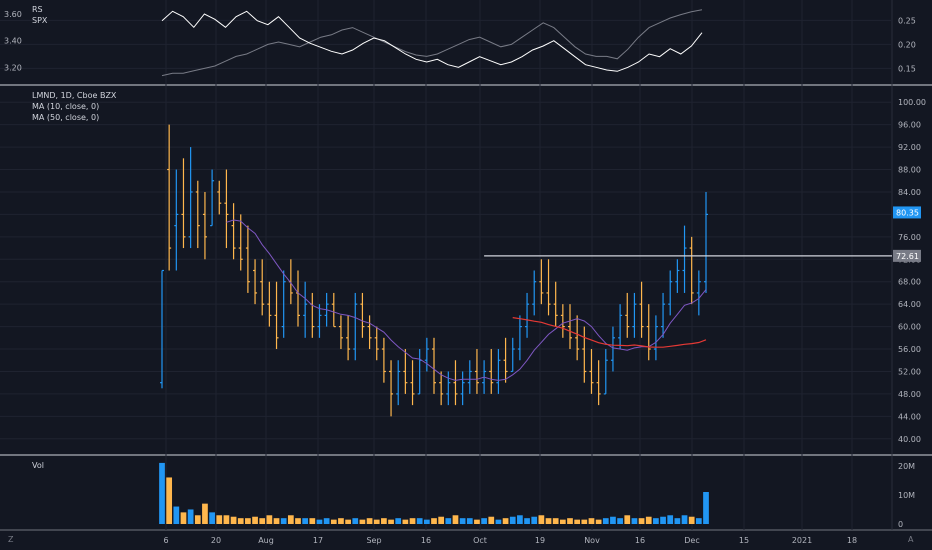 Image resolution: width=932 pixels, height=550 pixels. I want to click on volume-tick-label: 10M, so click(906, 495).